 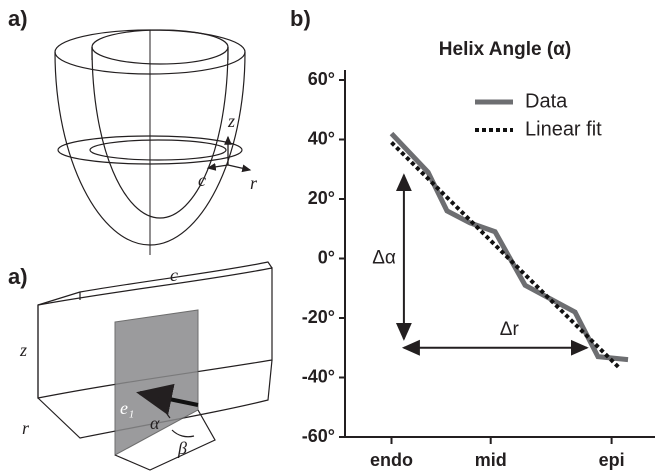 What do you see at coordinates (563, 129) in the screenshot?
I see `legend-label: Linear fit` at bounding box center [563, 129].